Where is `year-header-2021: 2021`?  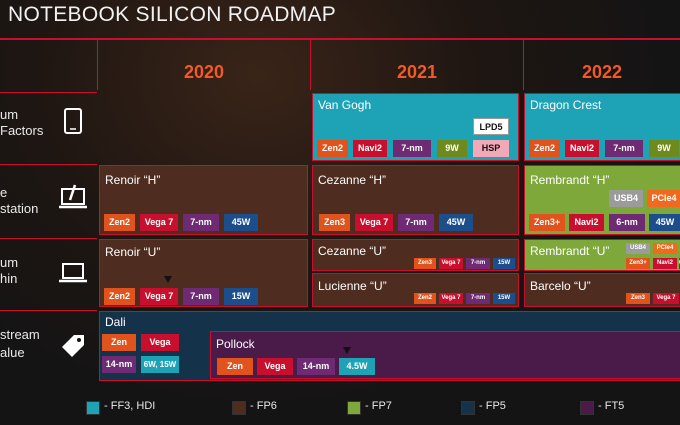 year-header-2021: 2021 is located at coordinates (416, 65).